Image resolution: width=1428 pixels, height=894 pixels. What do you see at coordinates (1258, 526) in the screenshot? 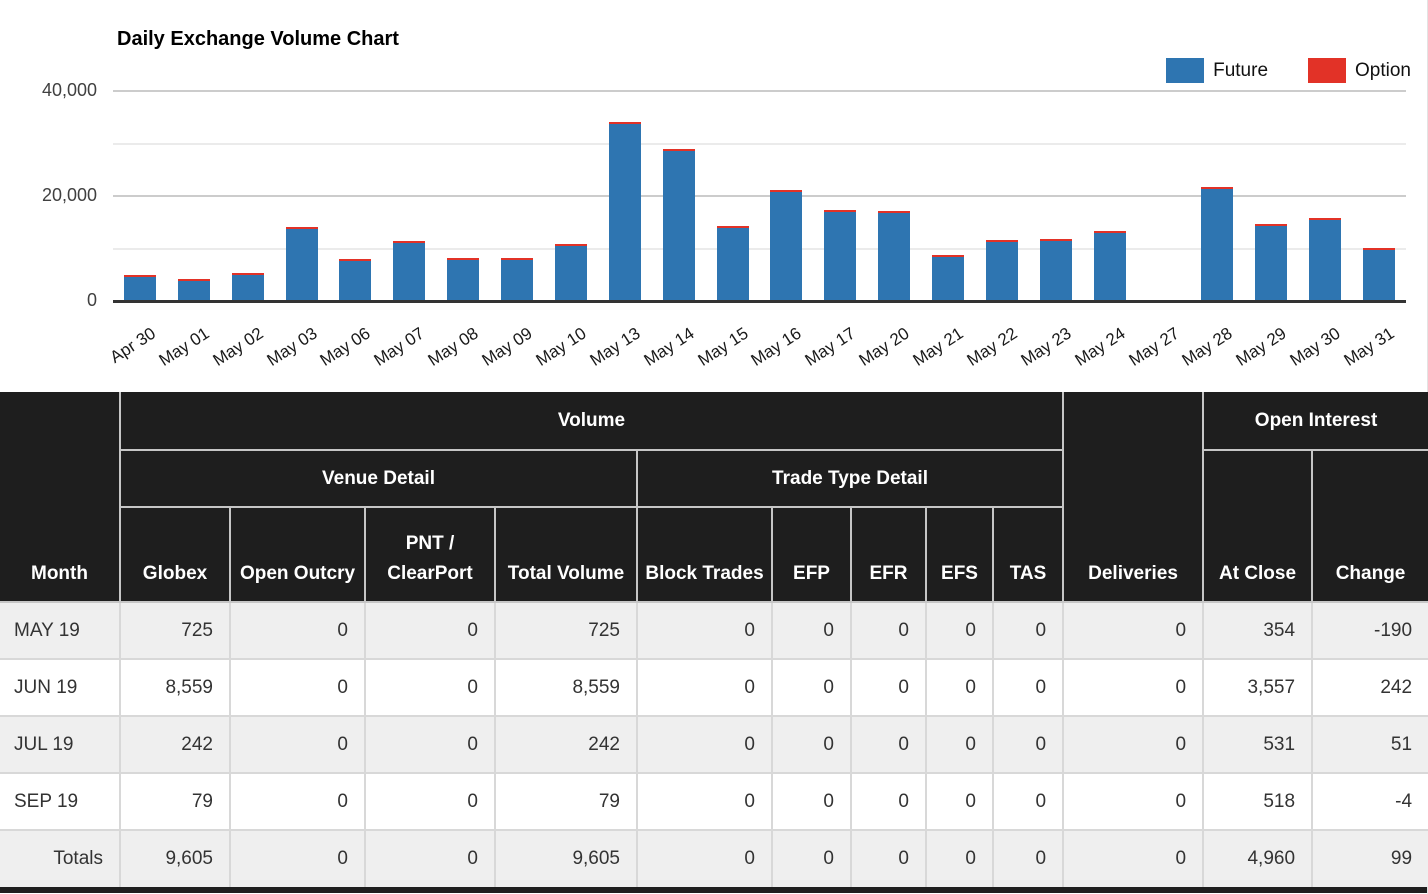
I see `col-header-at-close: At Close` at bounding box center [1258, 526].